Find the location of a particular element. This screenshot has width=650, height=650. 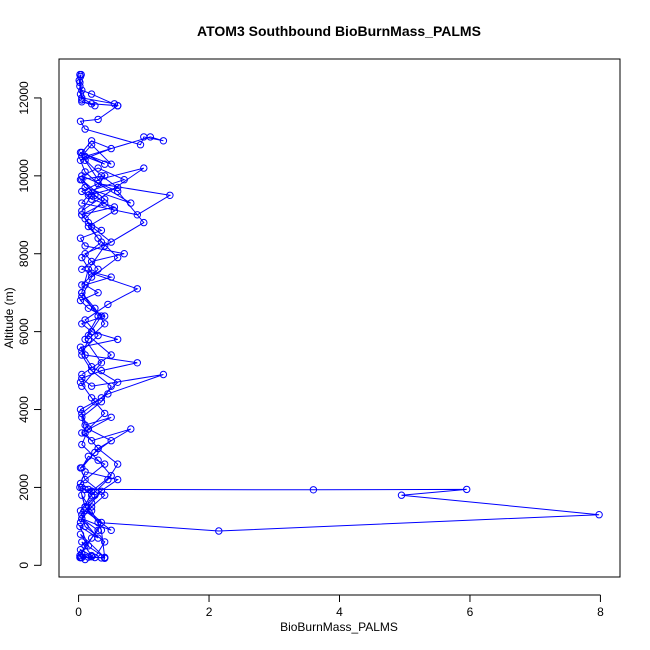

x-axis-label: BioBurnMass_PALMS is located at coordinates (339, 627).